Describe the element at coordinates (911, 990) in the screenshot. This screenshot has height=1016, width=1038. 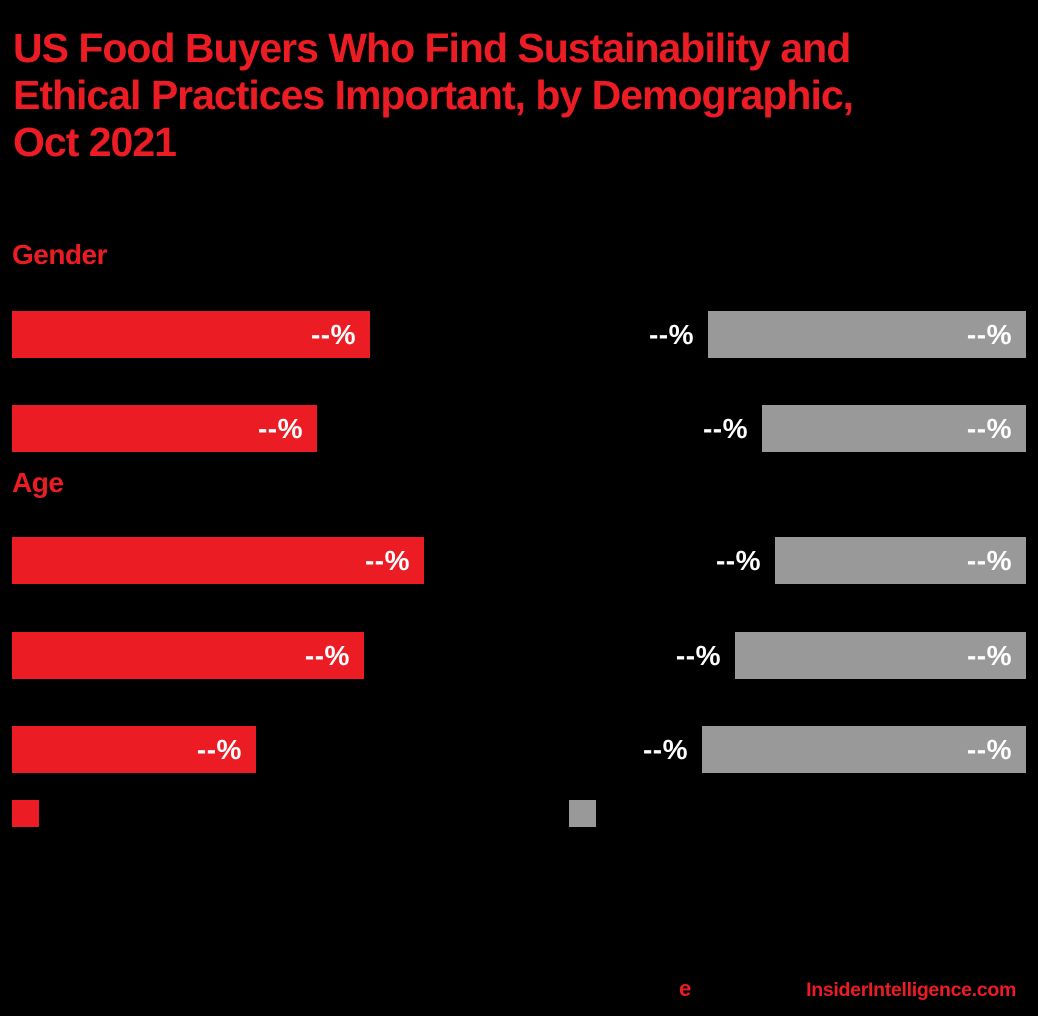
I see `insider-intelligence-link: InsiderIntelligence.com` at that location.